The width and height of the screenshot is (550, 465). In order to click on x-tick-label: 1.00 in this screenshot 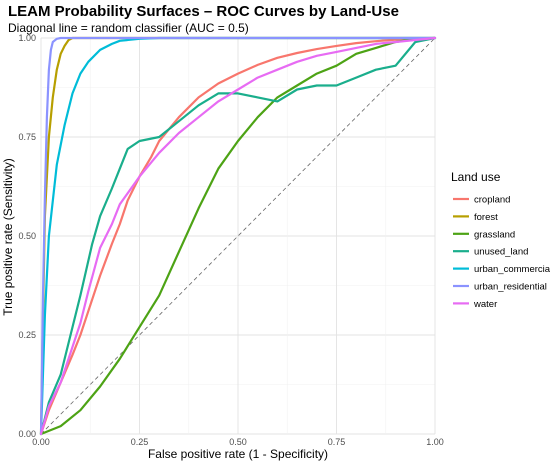, I will do `click(435, 442)`.